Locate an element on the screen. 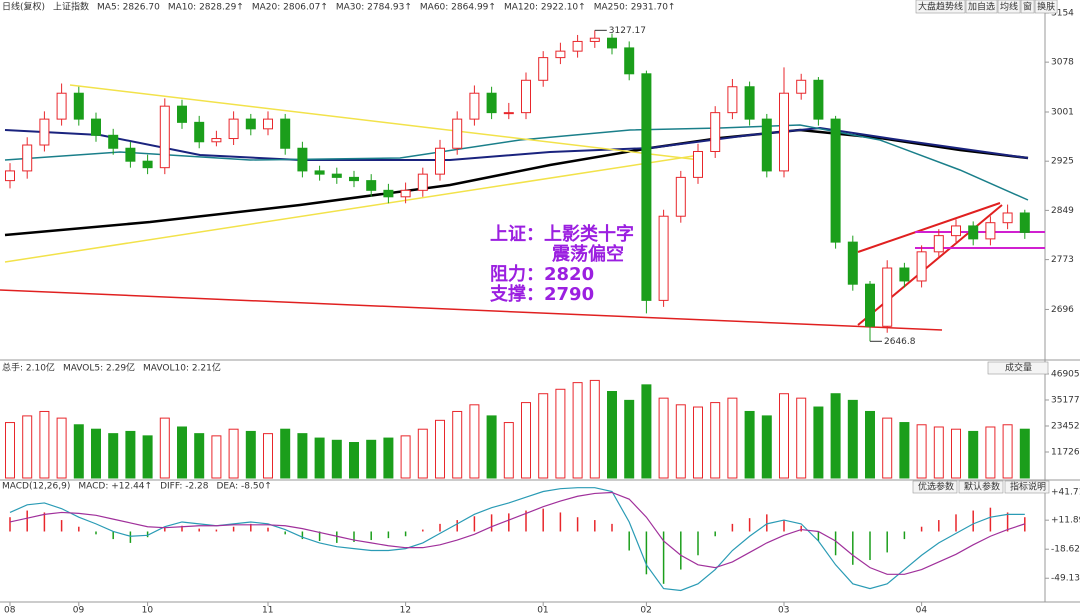 This screenshot has width=1080, height=616. param-button-label: 指标说明 is located at coordinates (1028, 487).